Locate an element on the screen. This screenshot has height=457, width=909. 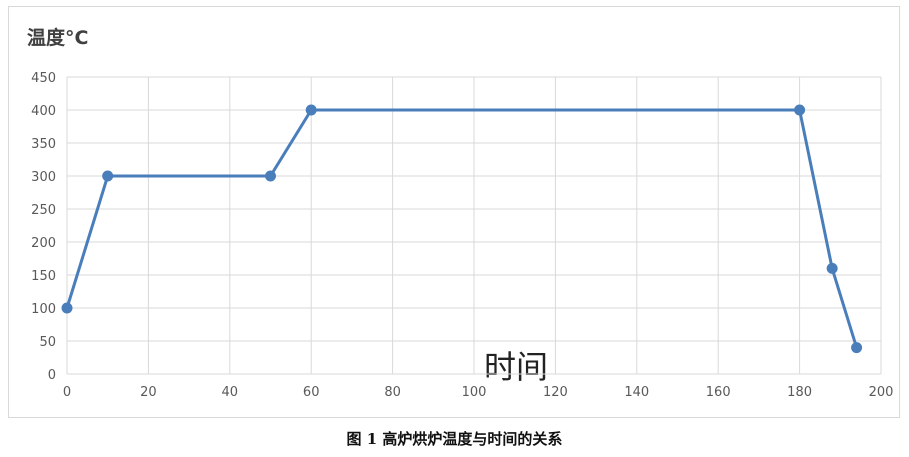
y-tick-label: 300 is located at coordinates (43, 177).